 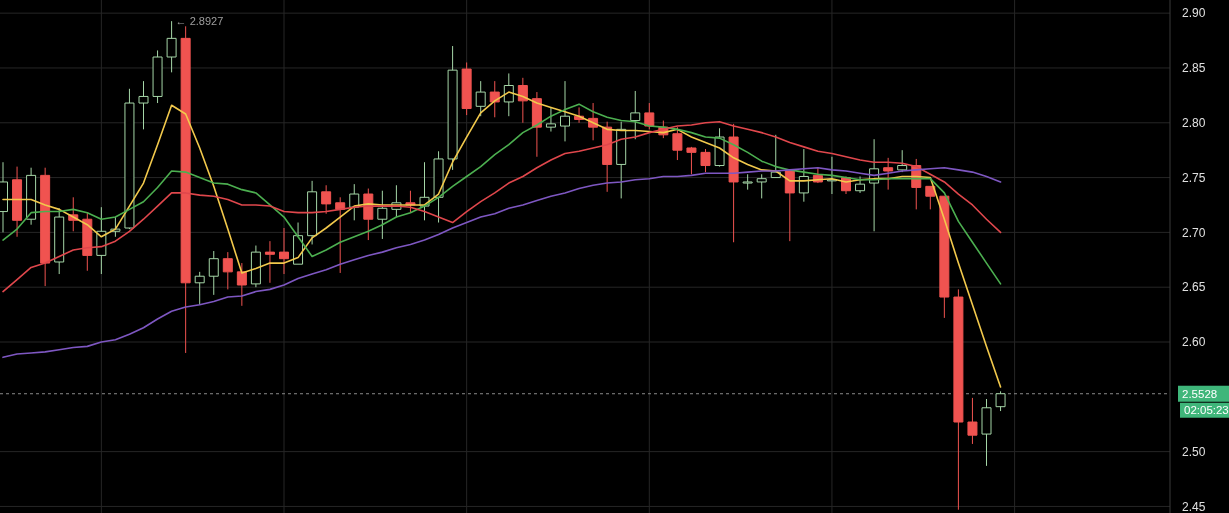 I want to click on y-tick-label: 2.45, so click(x=1194, y=506).